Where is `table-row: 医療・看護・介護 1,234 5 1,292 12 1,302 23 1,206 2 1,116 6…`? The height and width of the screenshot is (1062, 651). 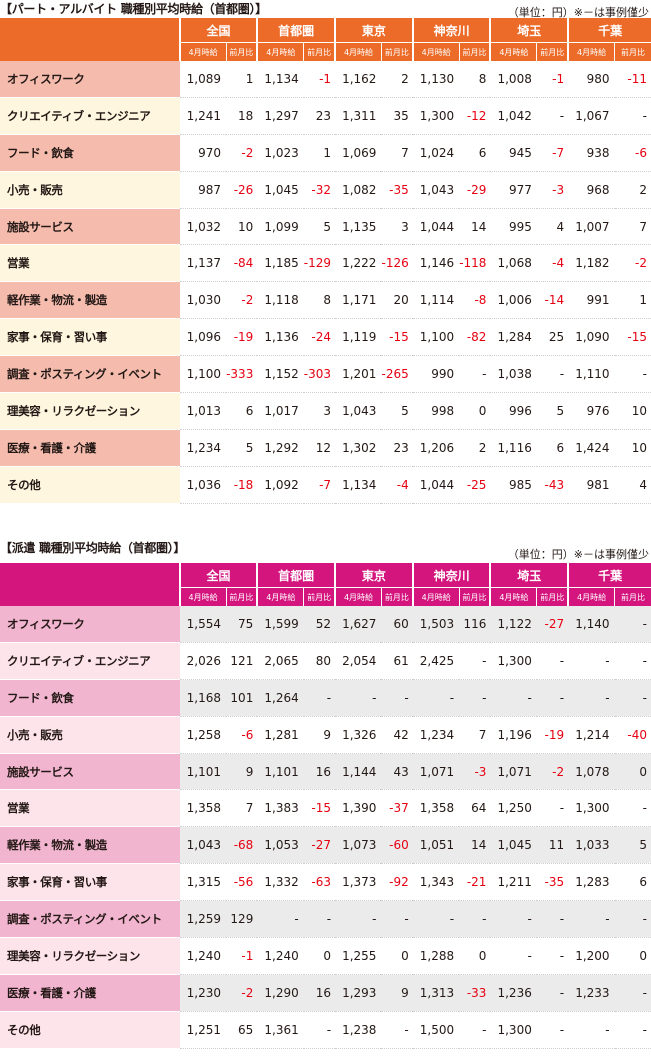
table-row: 医療・看護・介護 1,234 5 1,292 12 1,302 23 1,206 2 1,116 6… is located at coordinates (325, 448).